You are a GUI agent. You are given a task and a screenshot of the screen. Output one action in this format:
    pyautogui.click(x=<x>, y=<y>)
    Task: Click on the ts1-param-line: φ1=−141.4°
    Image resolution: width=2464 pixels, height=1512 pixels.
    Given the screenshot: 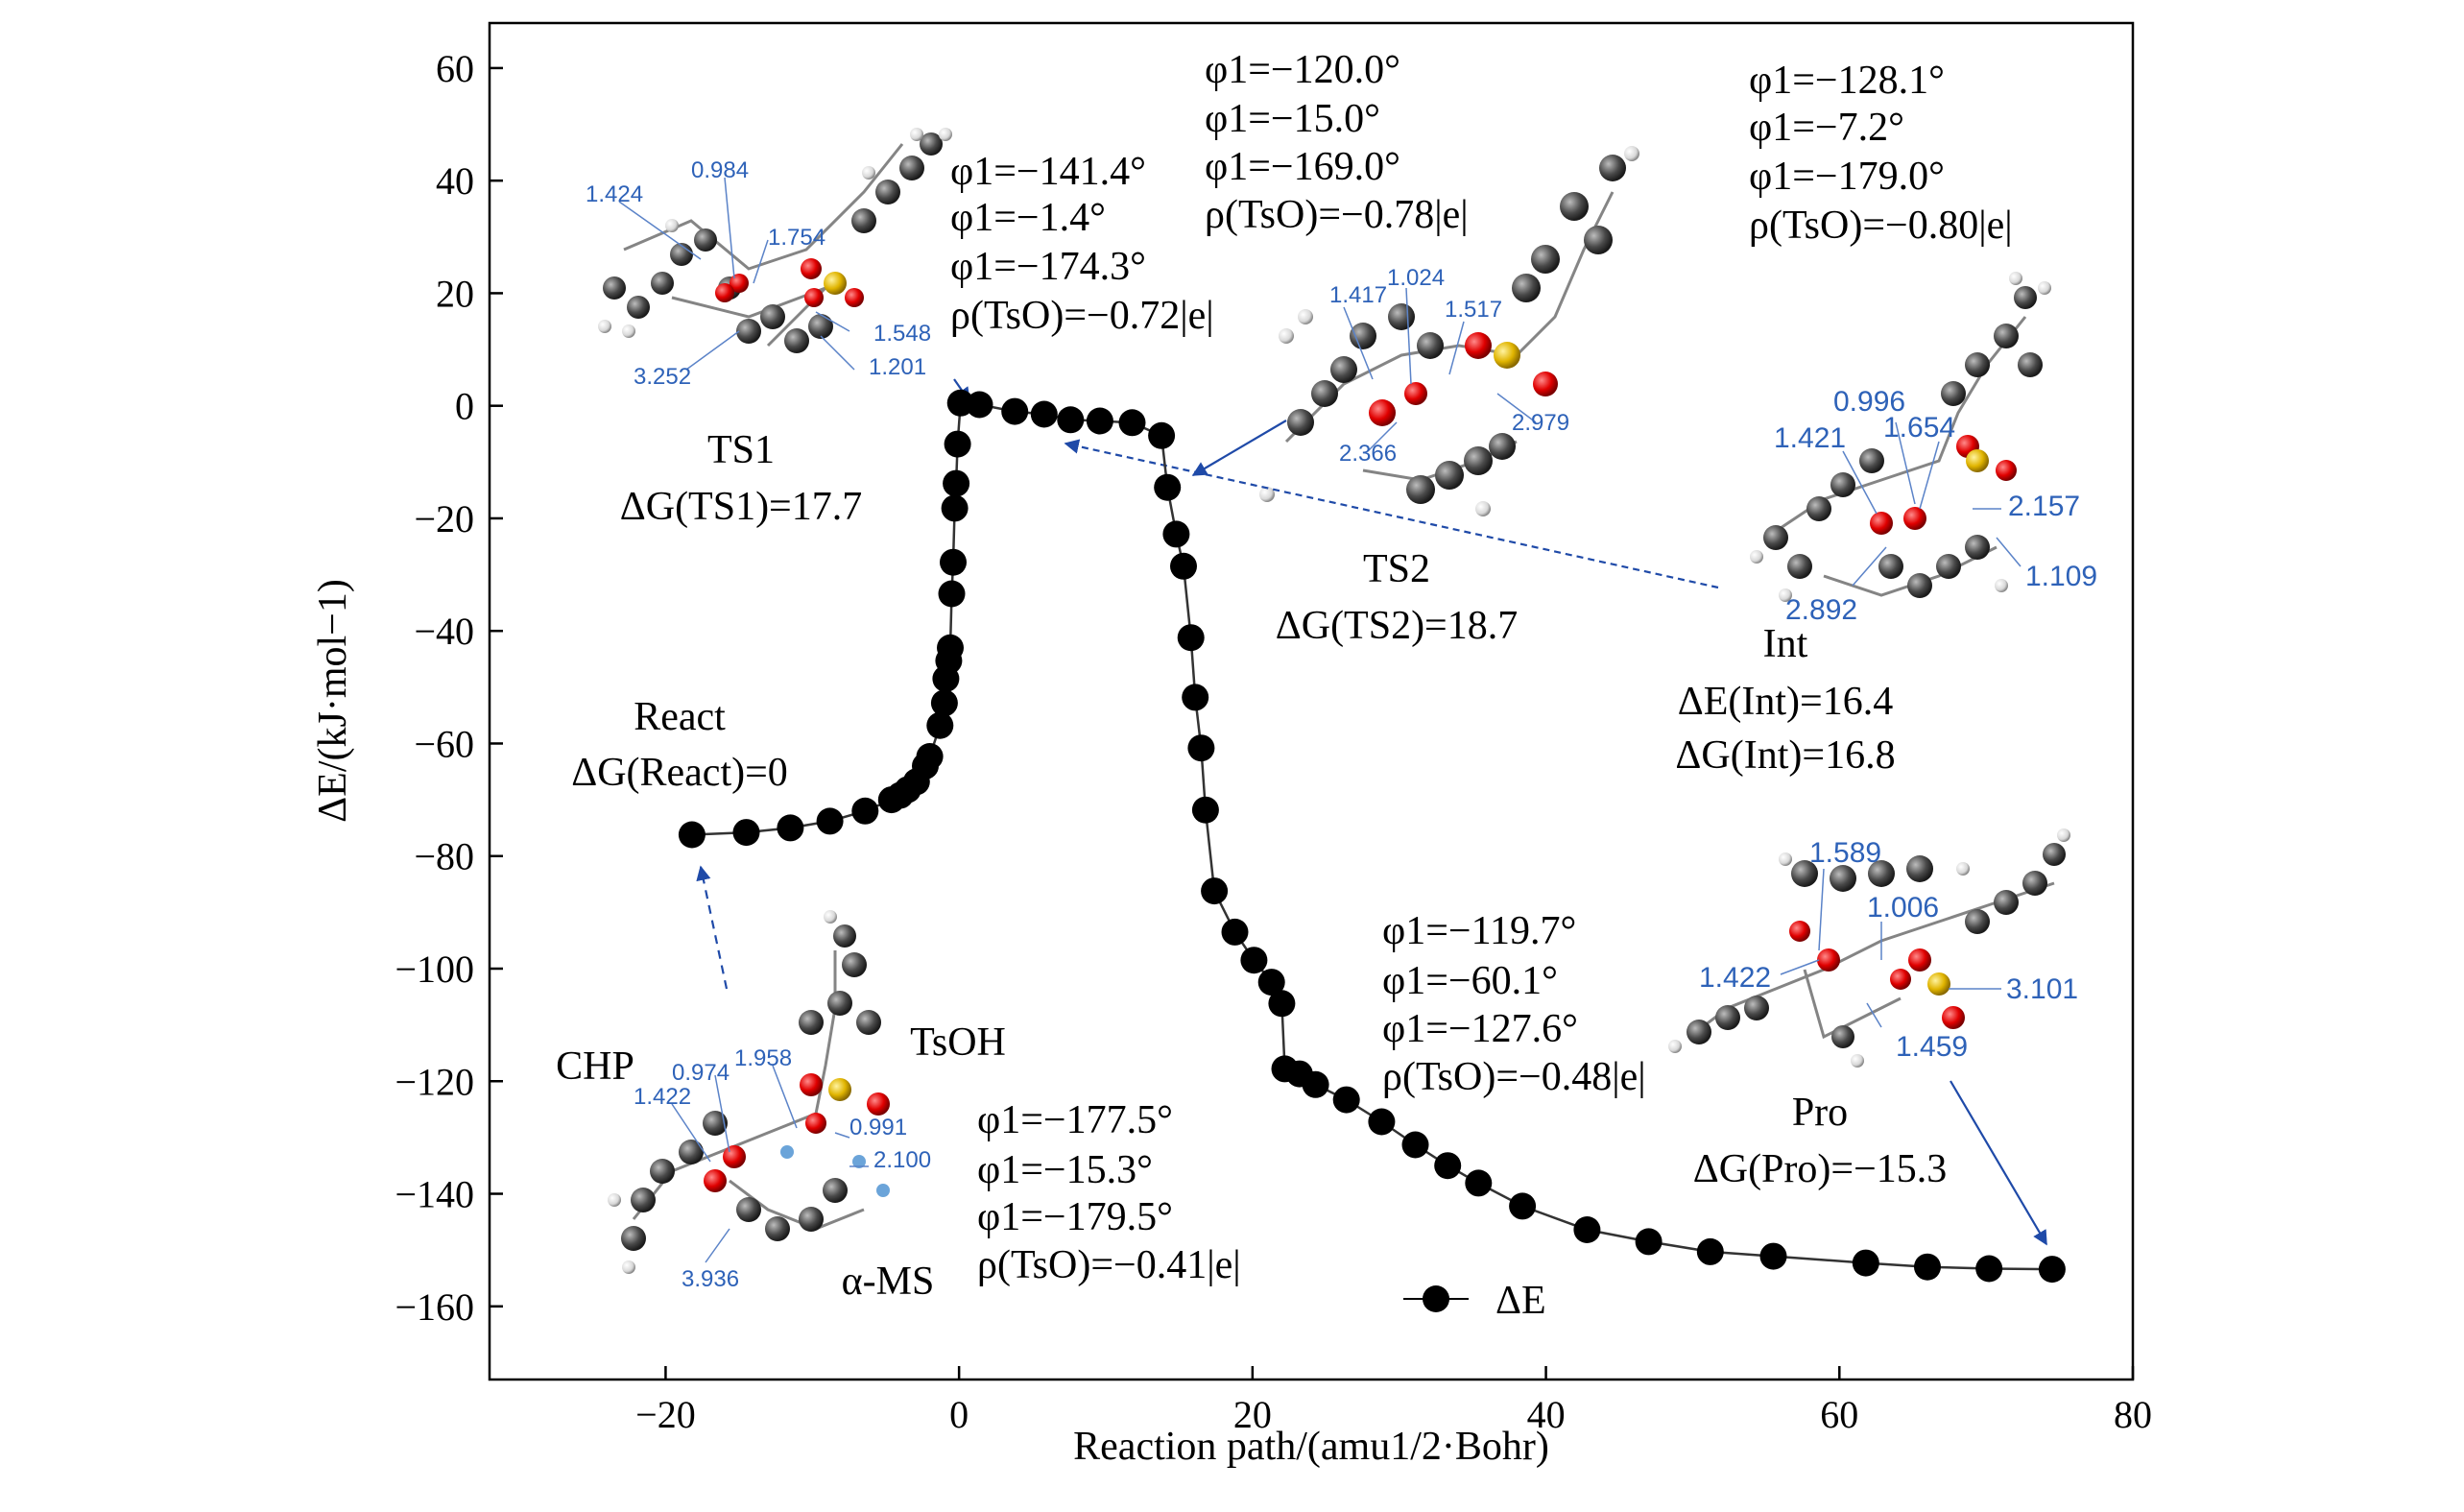 What is the action you would take?
    pyautogui.click(x=1048, y=172)
    